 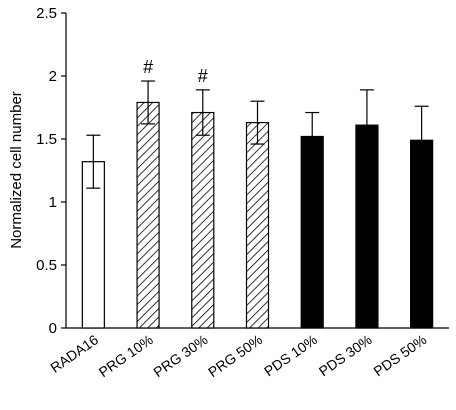 What do you see at coordinates (53, 328) in the screenshot?
I see `y-tick-label: 0` at bounding box center [53, 328].